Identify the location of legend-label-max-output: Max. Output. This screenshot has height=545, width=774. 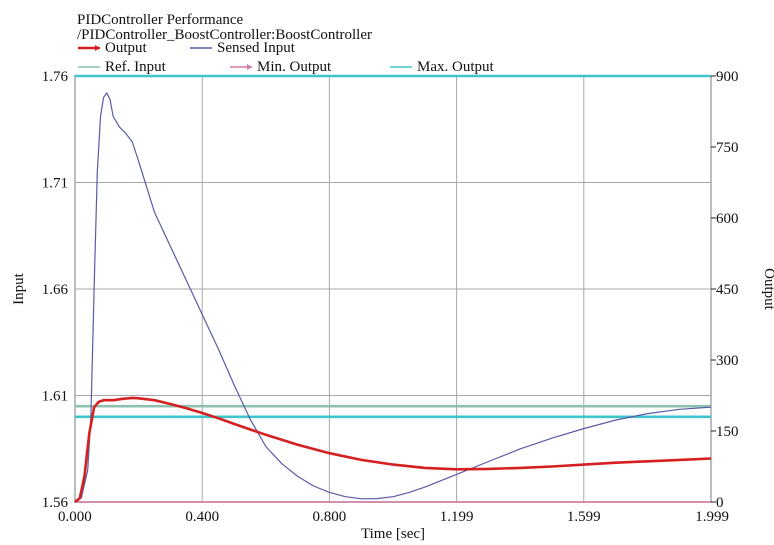
(455, 67).